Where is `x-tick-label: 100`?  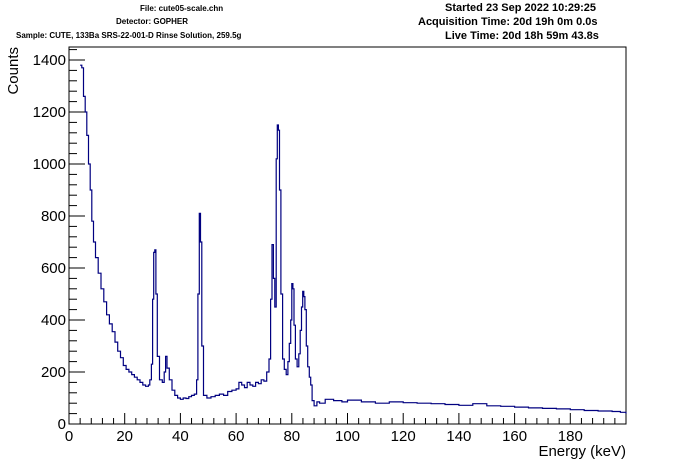 x-tick-label: 100 is located at coordinates (347, 436).